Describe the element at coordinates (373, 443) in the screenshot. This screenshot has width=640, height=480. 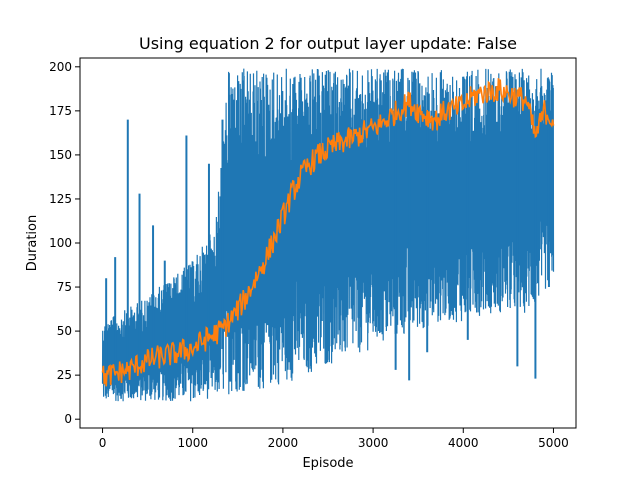
I see `x-tick-label: 3000` at that location.